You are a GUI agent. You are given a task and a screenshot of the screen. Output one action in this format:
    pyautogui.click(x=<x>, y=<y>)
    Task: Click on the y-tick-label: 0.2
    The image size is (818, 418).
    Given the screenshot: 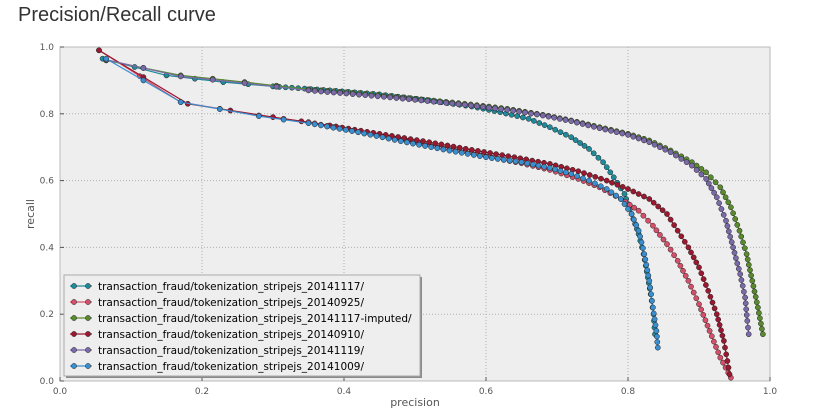 What is the action you would take?
    pyautogui.click(x=47, y=315)
    